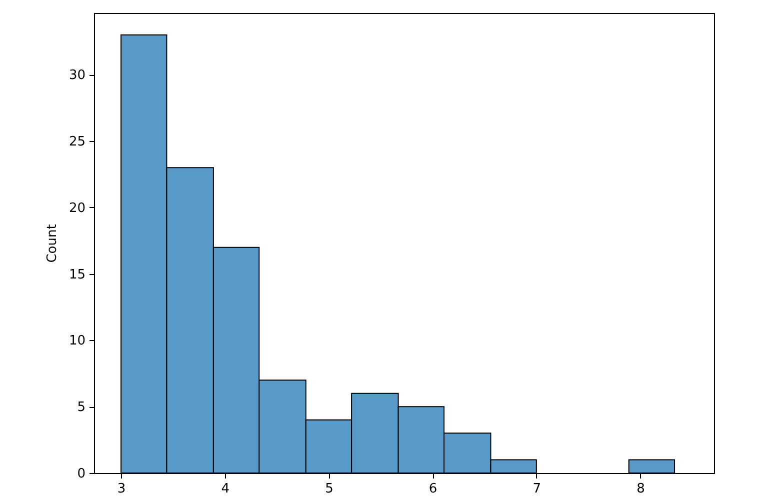 The image size is (777, 500). Describe the element at coordinates (77, 208) in the screenshot. I see `y-tick-label: 20` at that location.